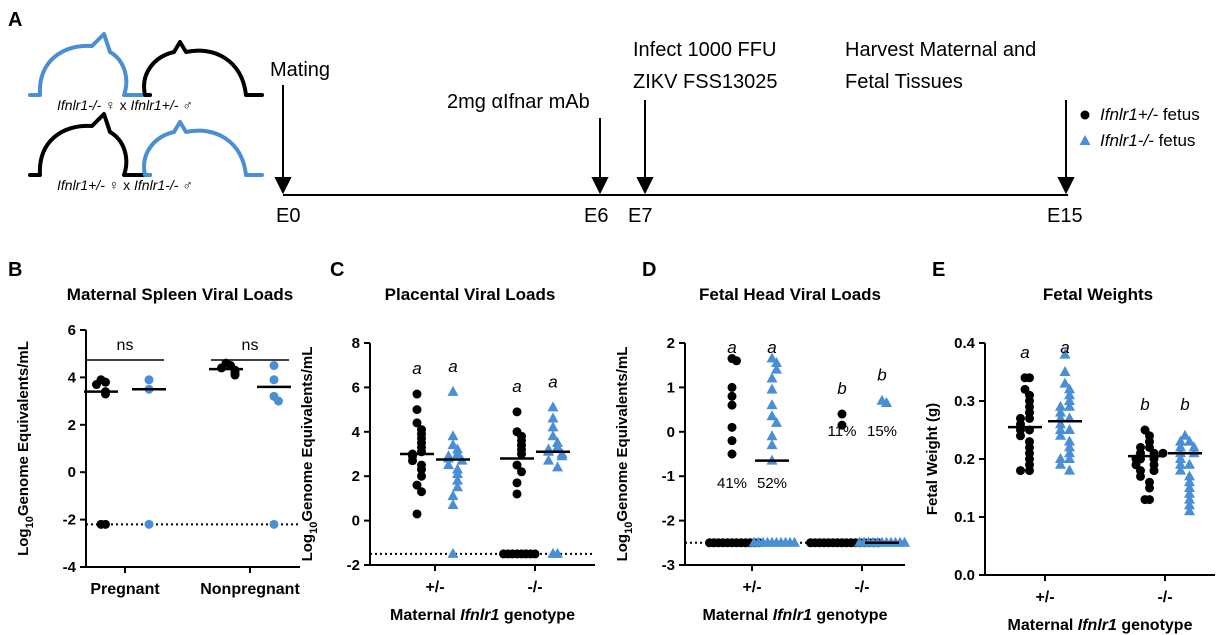 This screenshot has width=1230, height=635. I want to click on y-tick-label: -3, so click(668, 565).